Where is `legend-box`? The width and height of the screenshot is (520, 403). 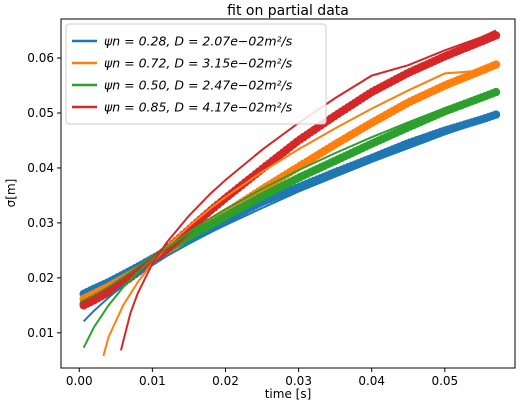
legend-box is located at coordinates (196, 74).